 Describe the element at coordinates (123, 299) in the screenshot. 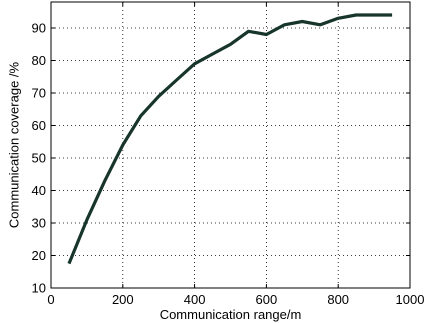

I see `x-tick-label: 200` at that location.